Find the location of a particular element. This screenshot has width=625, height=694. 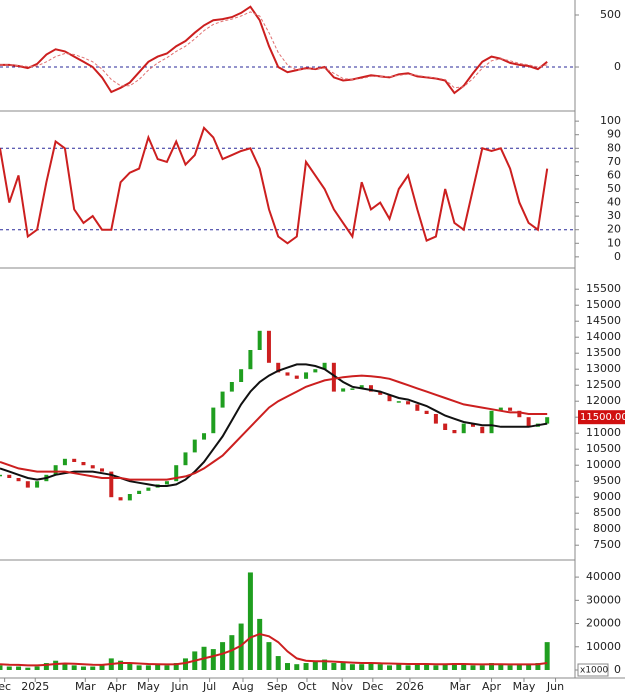

y-tick-label: 13500 is located at coordinates (603, 352).